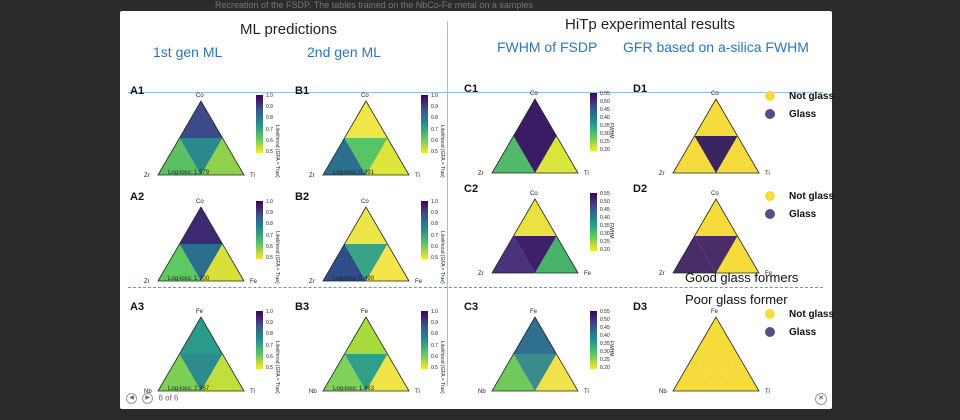 This screenshot has width=960, height=420. I want to click on panel-label: C3, so click(471, 307).